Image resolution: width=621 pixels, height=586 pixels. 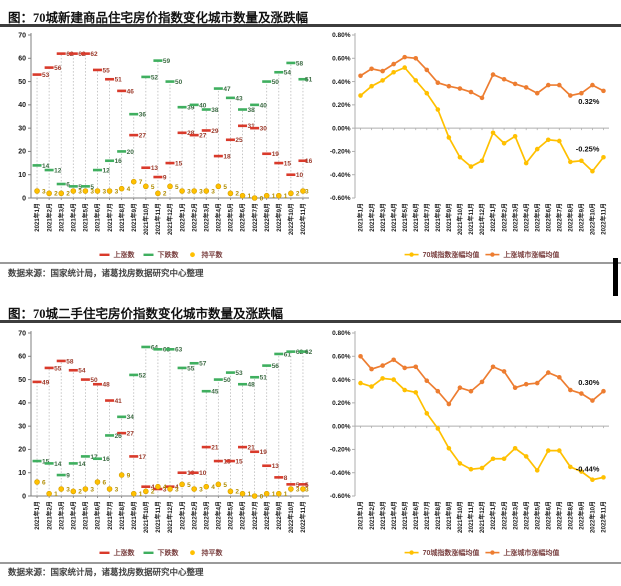 I want to click on series-上涨城市涨幅均值, so click(x=482, y=77).